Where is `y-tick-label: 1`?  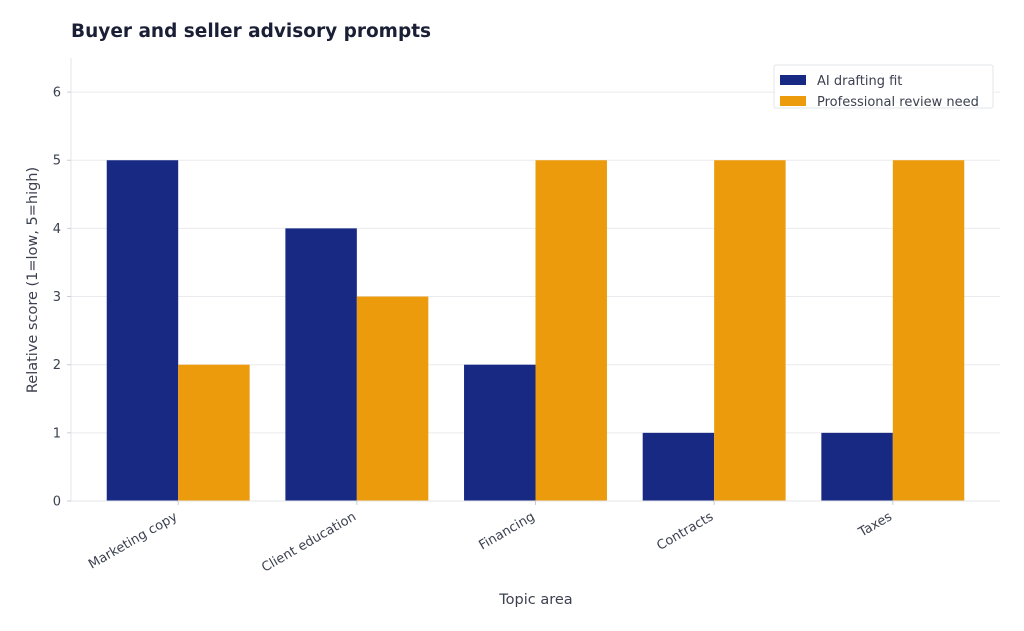
y-tick-label: 1 is located at coordinates (57, 433).